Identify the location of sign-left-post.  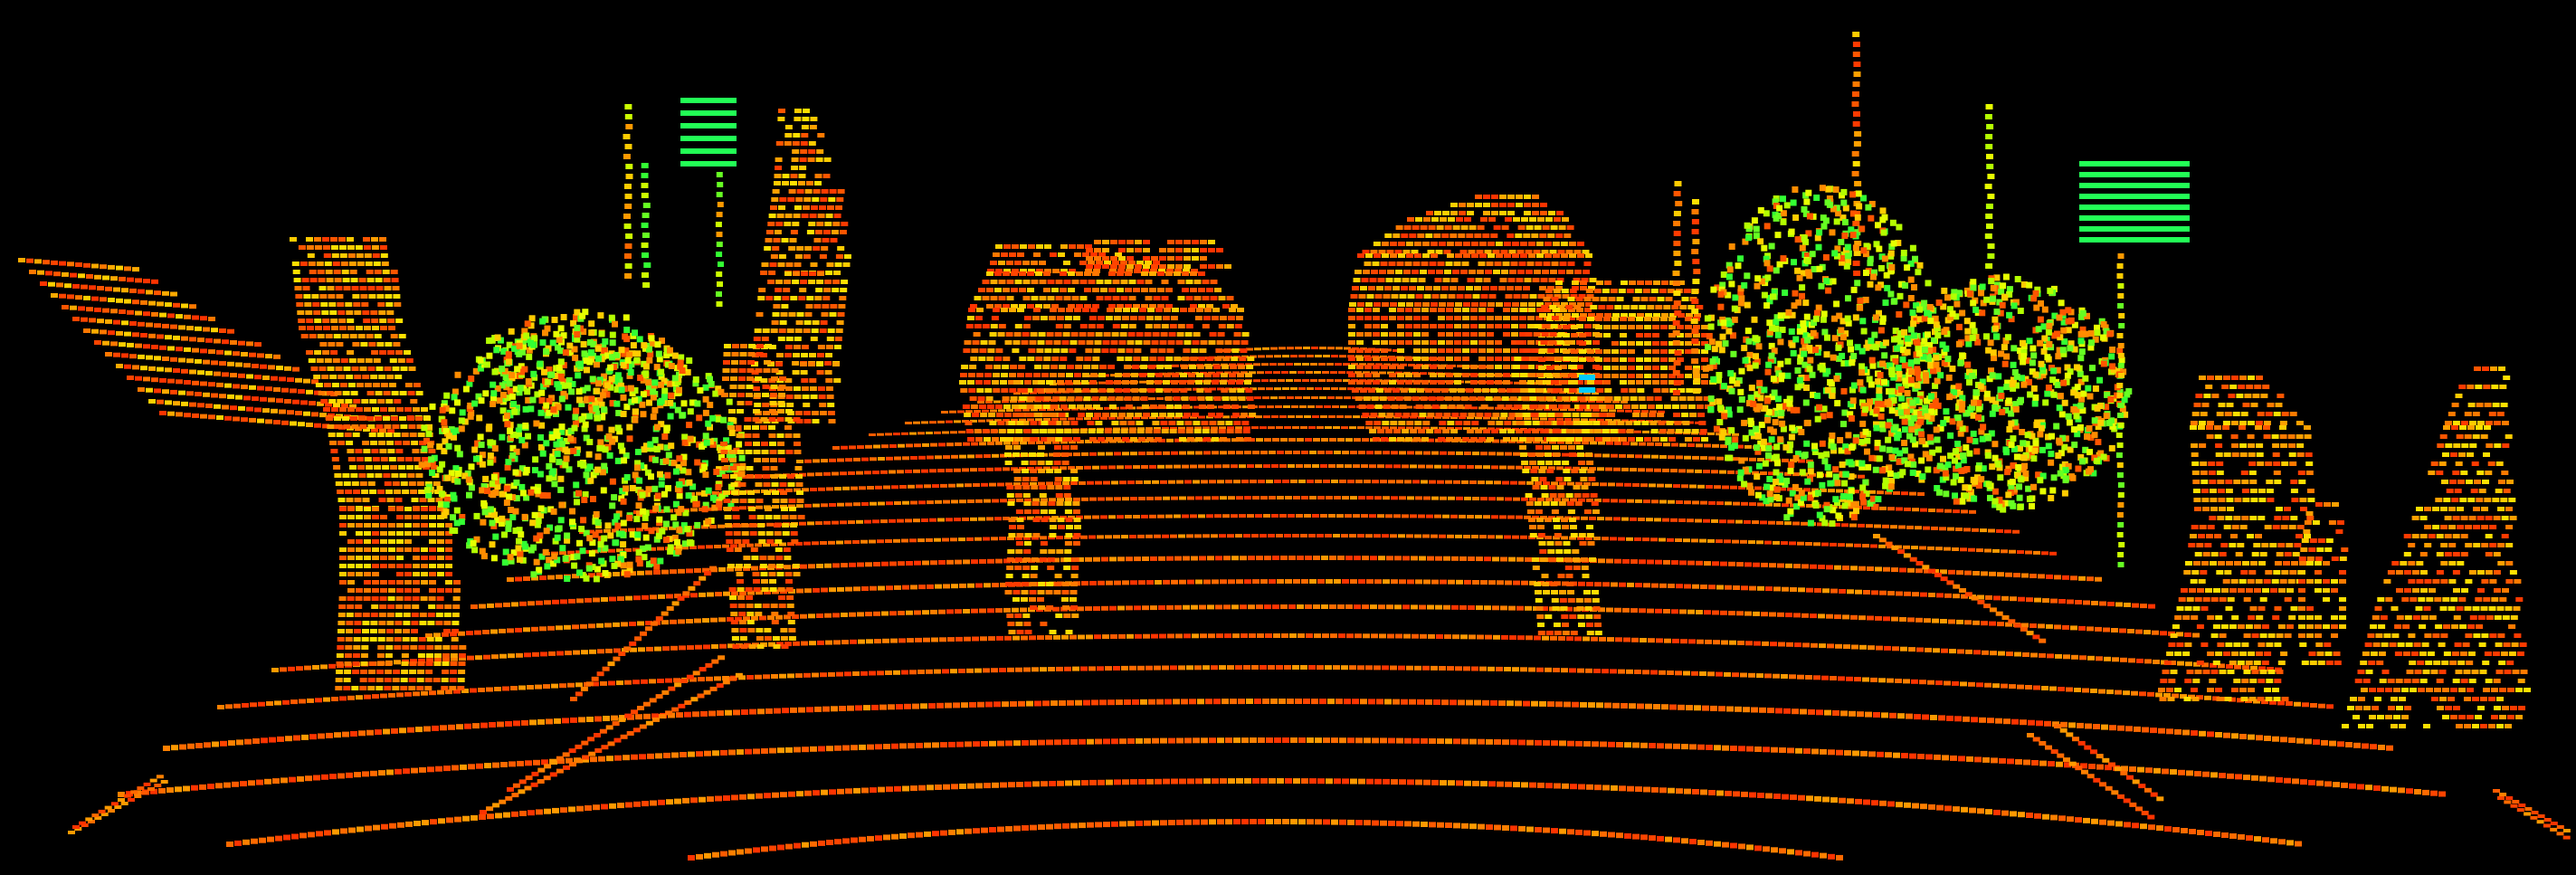
(719, 239).